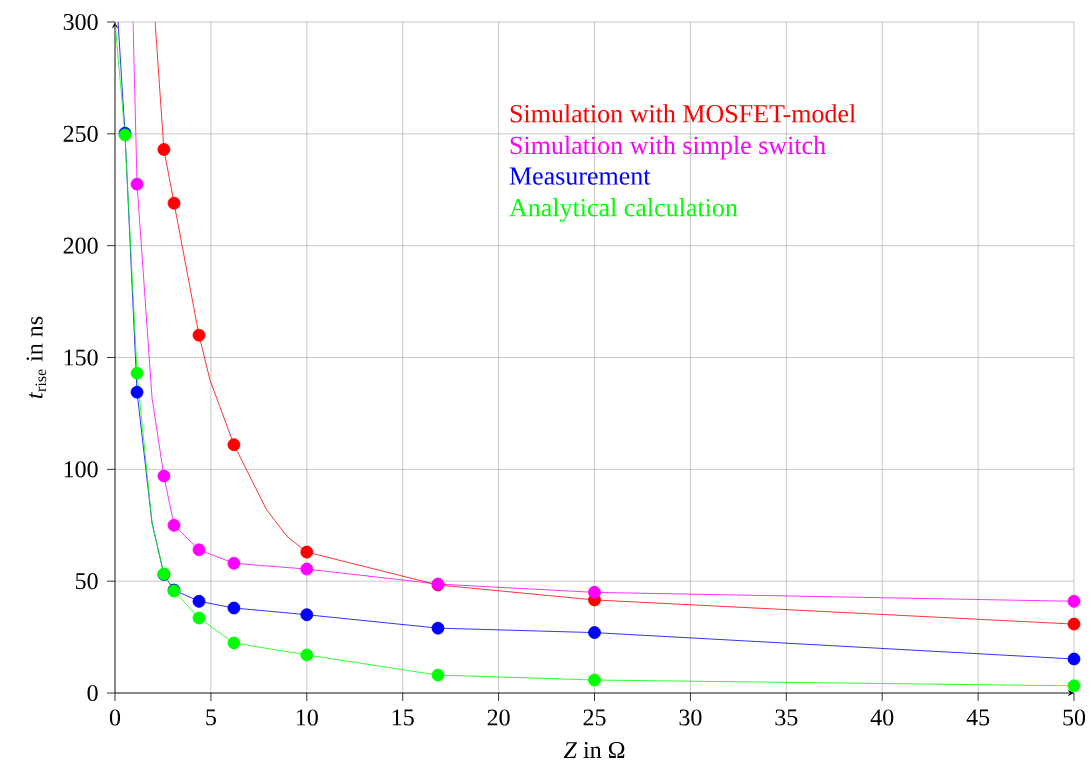 This screenshot has height=771, width=1092. Describe the element at coordinates (92, 693) in the screenshot. I see `y-tick-label: 0` at that location.